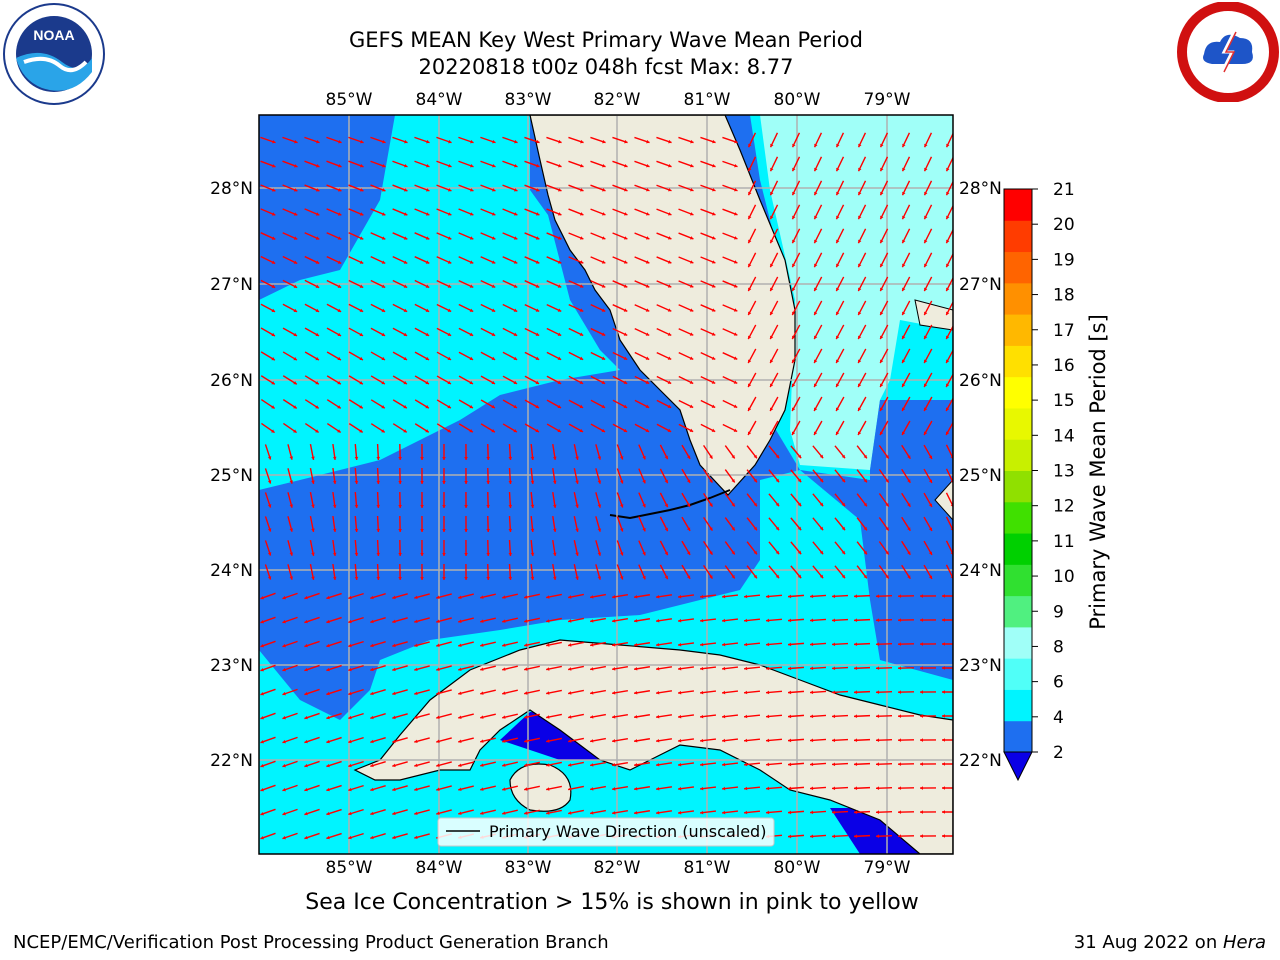  What do you see at coordinates (980, 189) in the screenshot?
I see `lat-label: 28°N` at bounding box center [980, 189].